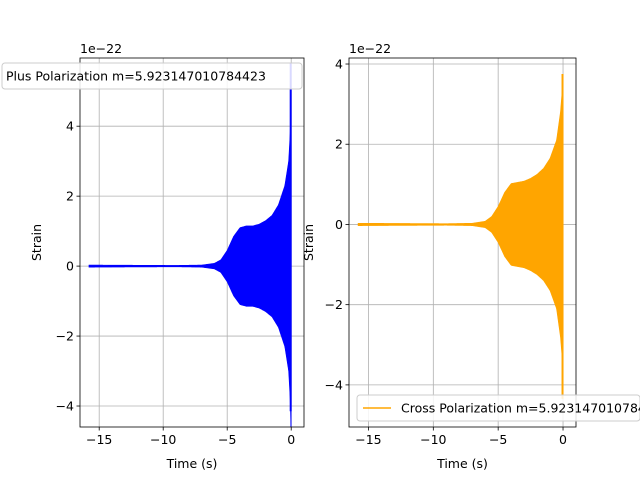  I want to click on legend: Plus Polarization m=5.923147010784423, so click(152, 76).